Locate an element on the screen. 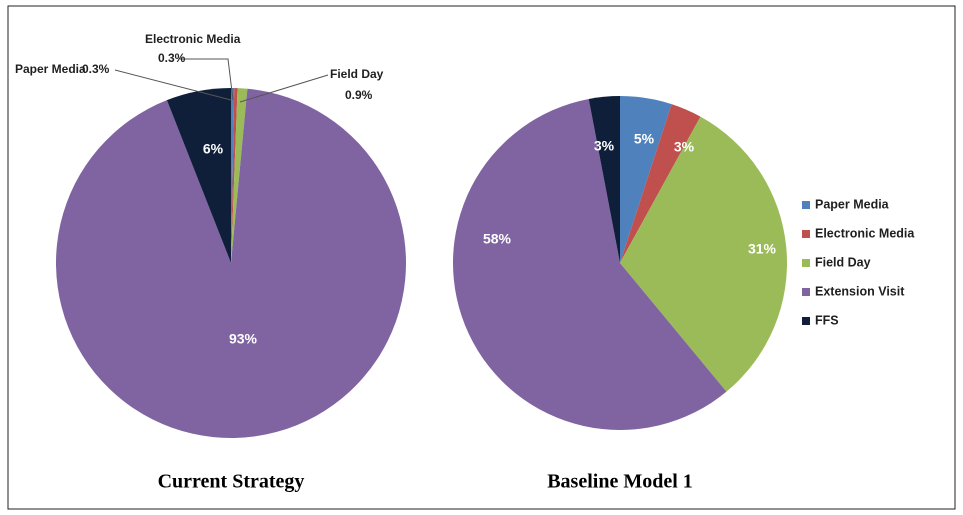  data-label: 93% is located at coordinates (243, 339).